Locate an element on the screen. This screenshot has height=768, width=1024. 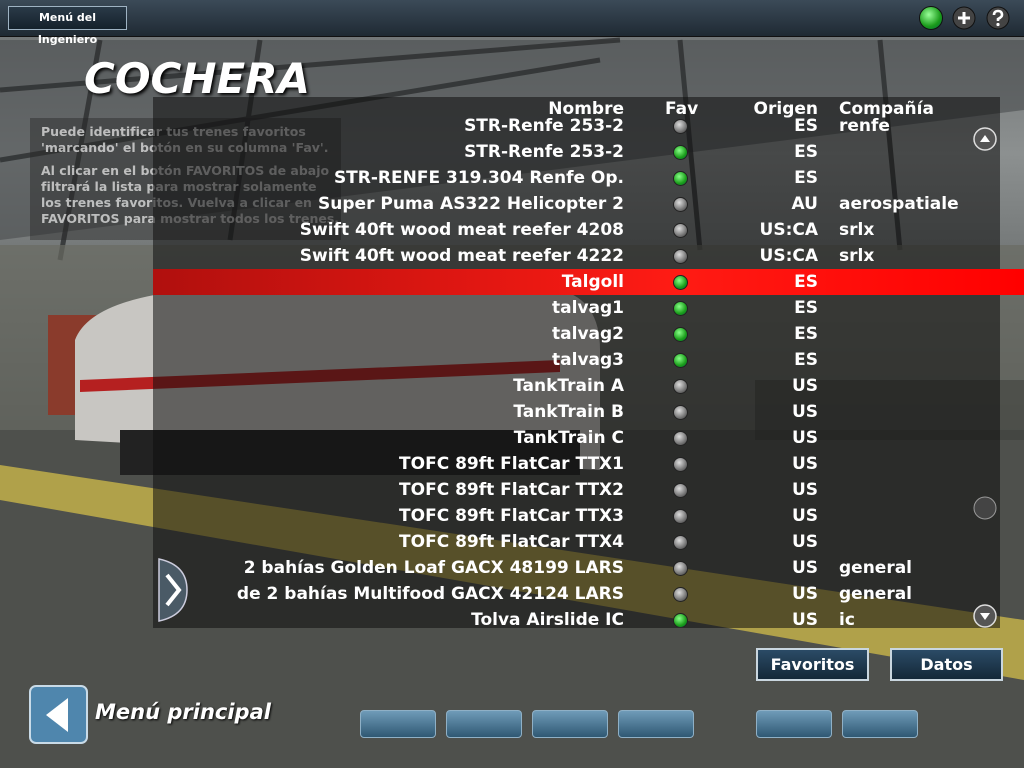
train-name: Tolva Airslide IC is located at coordinates (547, 618).